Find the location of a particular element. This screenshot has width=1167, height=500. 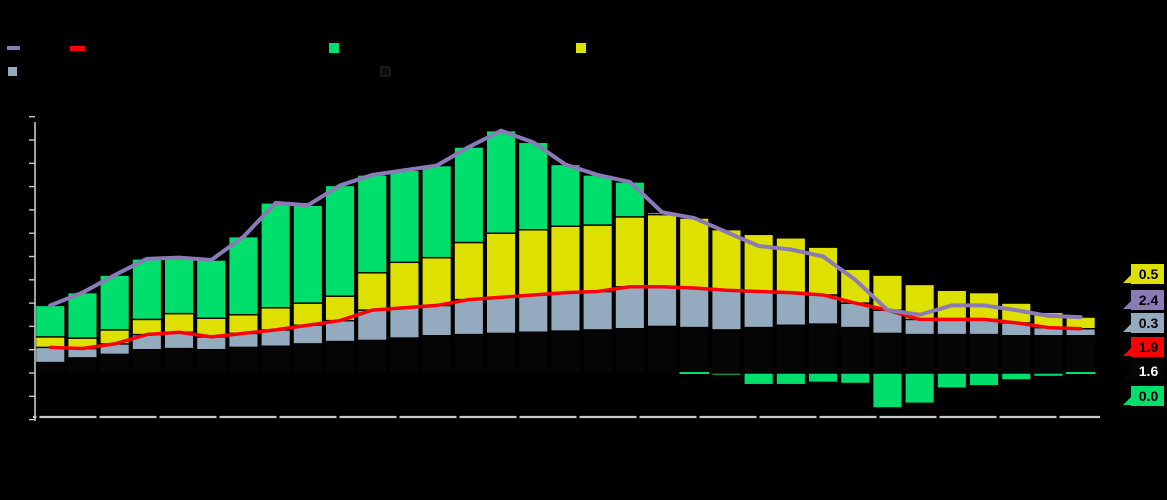

value-tag-1_6: 1.6 is located at coordinates (1143, 371).